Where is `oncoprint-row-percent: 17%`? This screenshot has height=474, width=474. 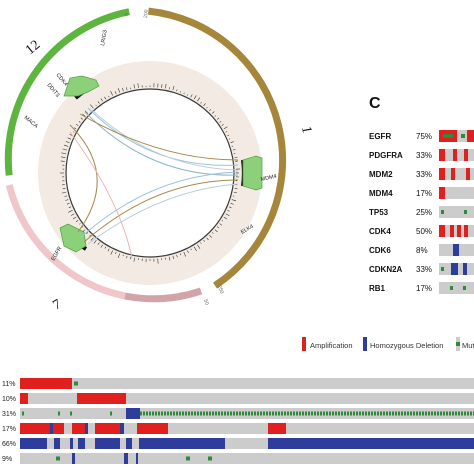
oncoprint-row-percent: 17% is located at coordinates (9, 429).